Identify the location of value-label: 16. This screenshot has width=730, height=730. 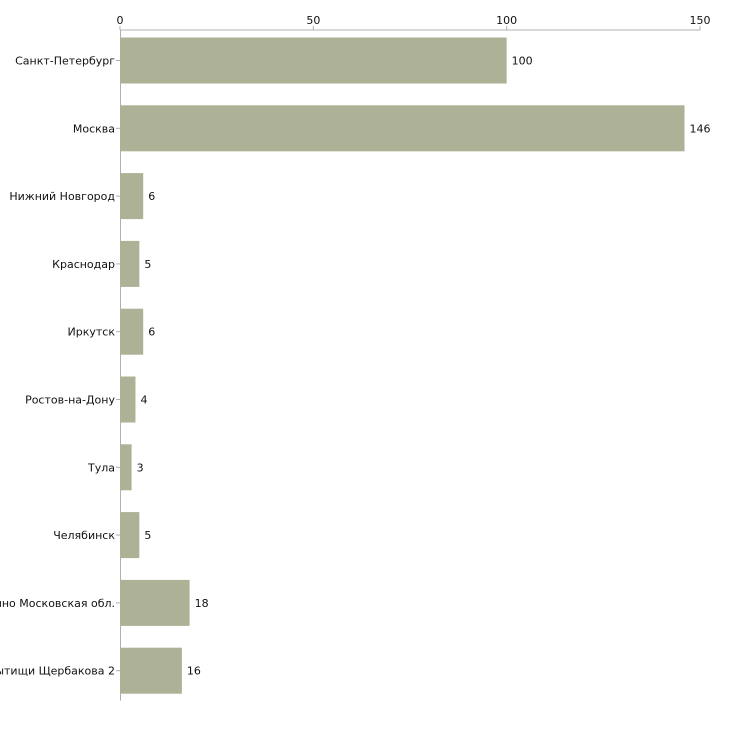
(194, 671).